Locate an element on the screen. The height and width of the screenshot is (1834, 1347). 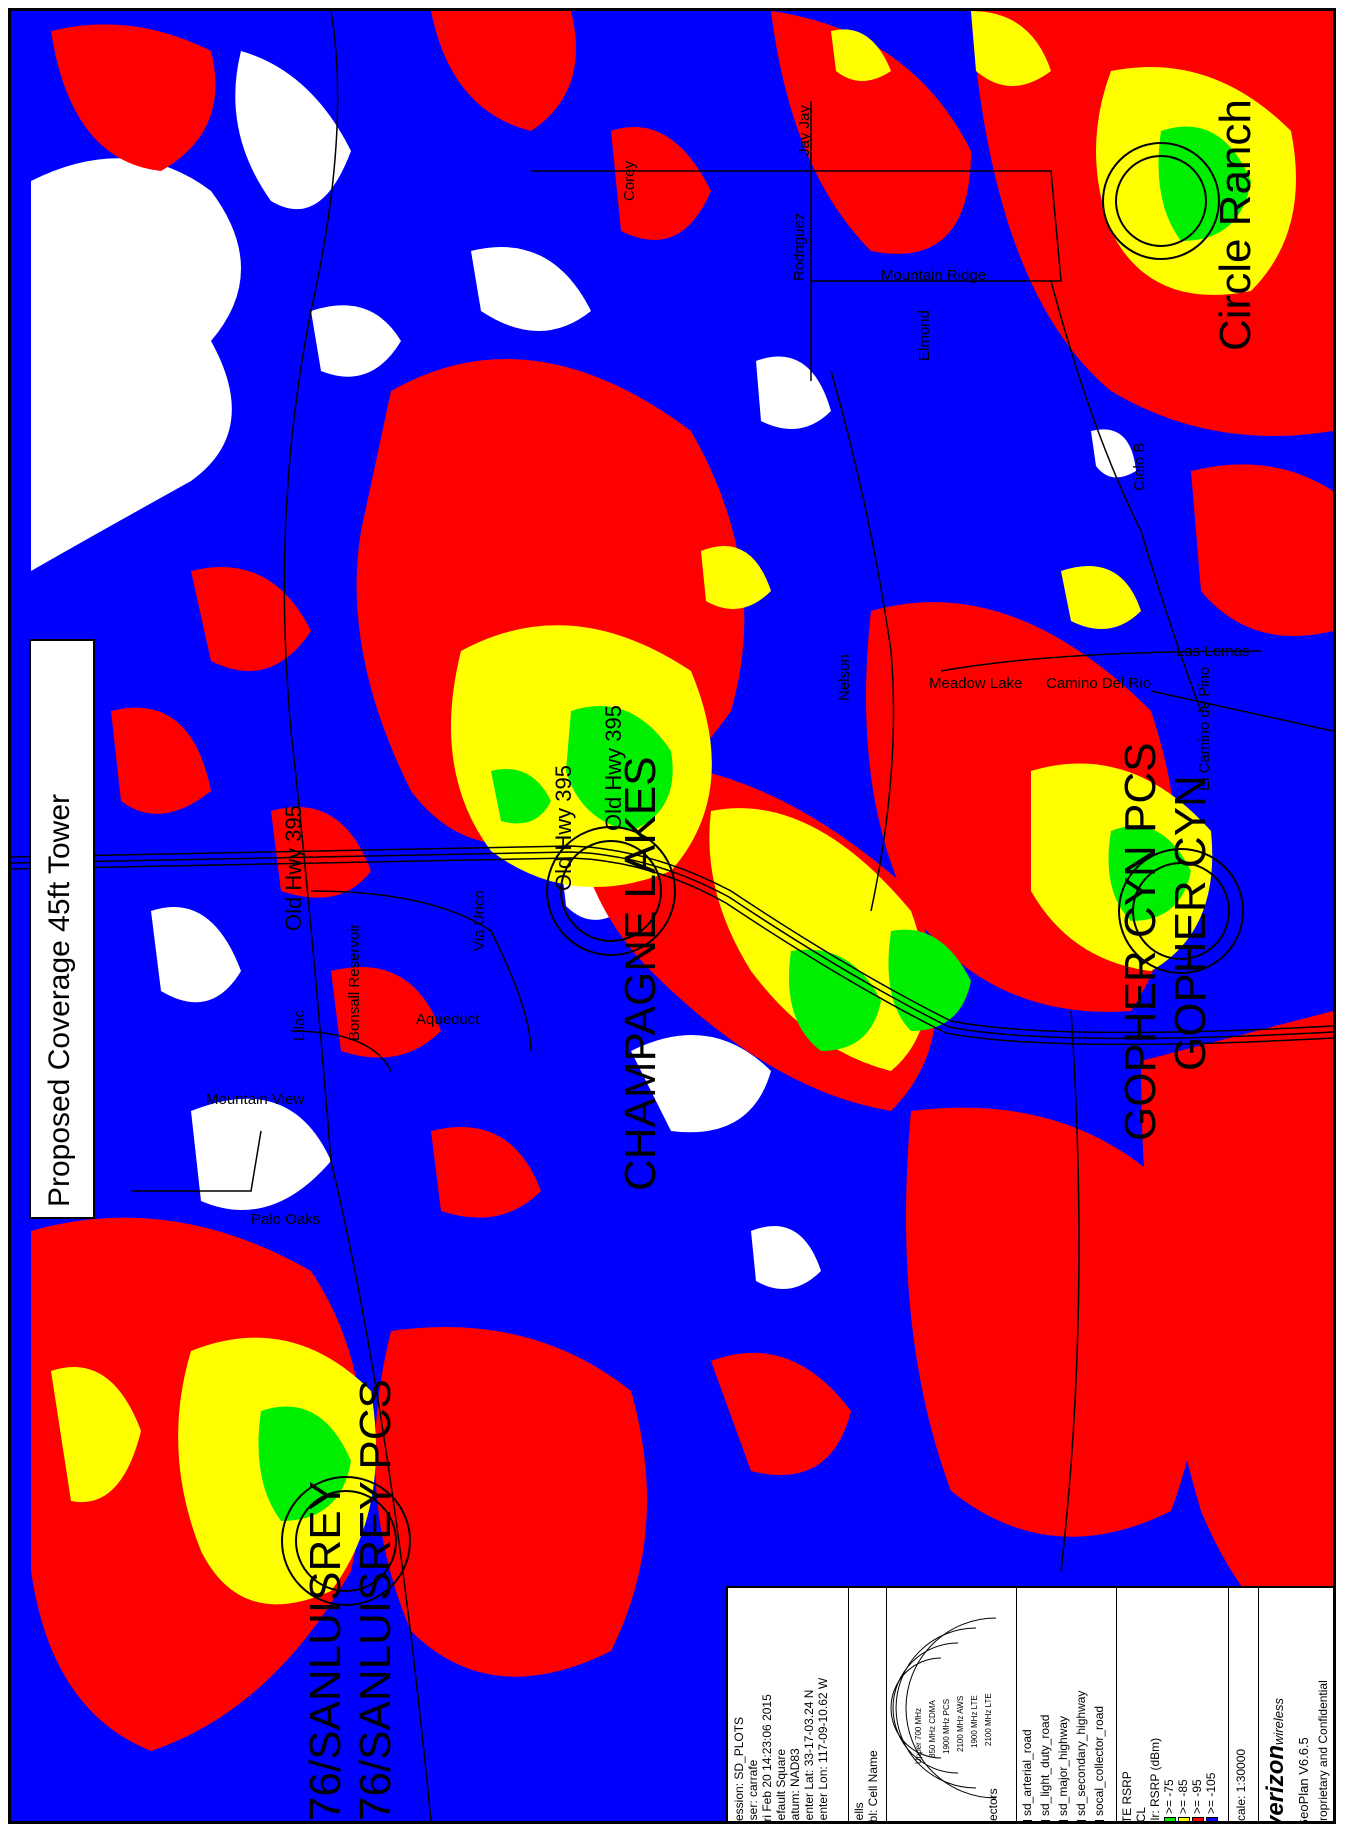
legend-rsrp-85: >= -85 is located at coordinates (1183, 1800).